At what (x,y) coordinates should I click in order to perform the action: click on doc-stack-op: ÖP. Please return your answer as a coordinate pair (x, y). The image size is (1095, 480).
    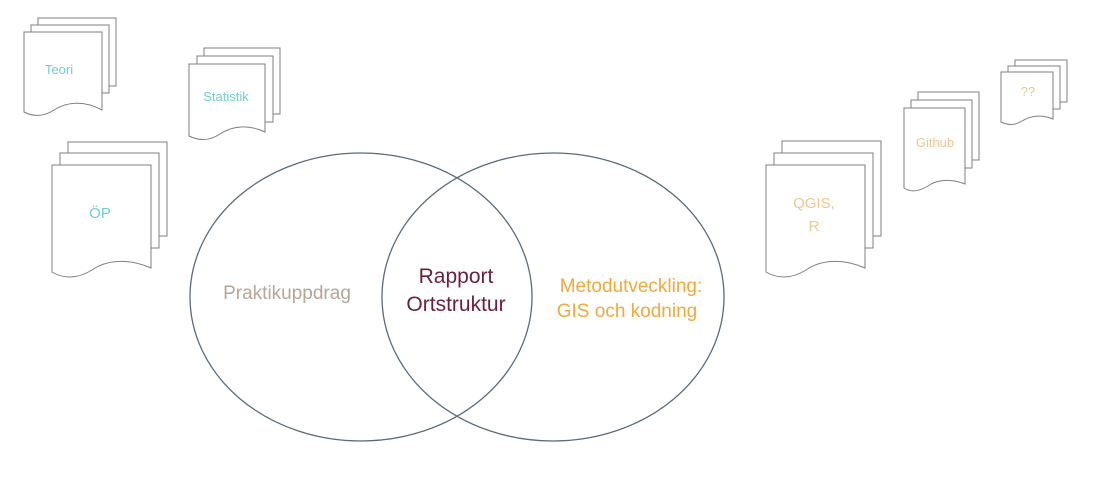
    Looking at the image, I should click on (109, 209).